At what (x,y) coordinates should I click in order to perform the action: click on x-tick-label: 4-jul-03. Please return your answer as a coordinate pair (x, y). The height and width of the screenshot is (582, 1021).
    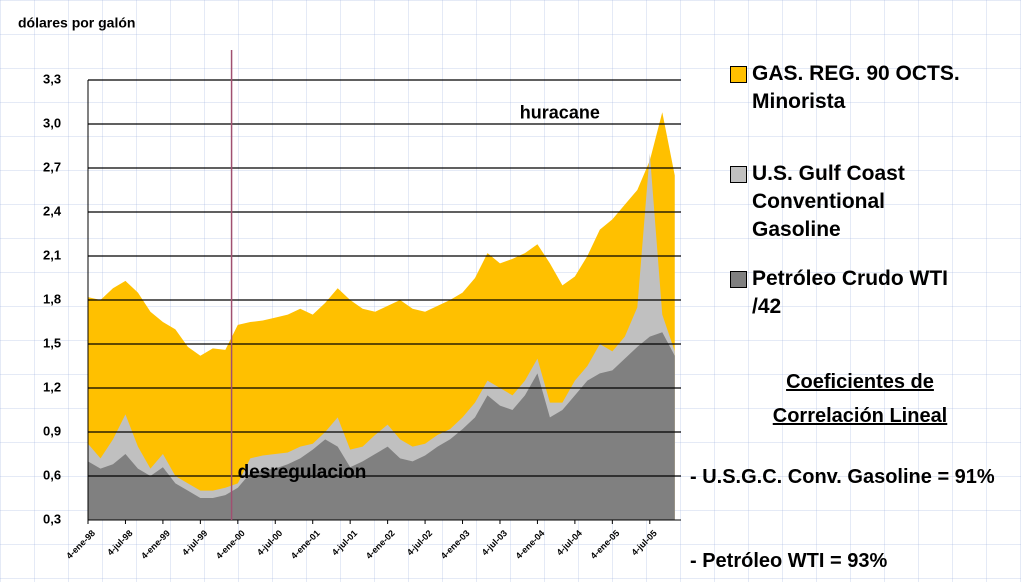
    Looking at the image, I should click on (494, 542).